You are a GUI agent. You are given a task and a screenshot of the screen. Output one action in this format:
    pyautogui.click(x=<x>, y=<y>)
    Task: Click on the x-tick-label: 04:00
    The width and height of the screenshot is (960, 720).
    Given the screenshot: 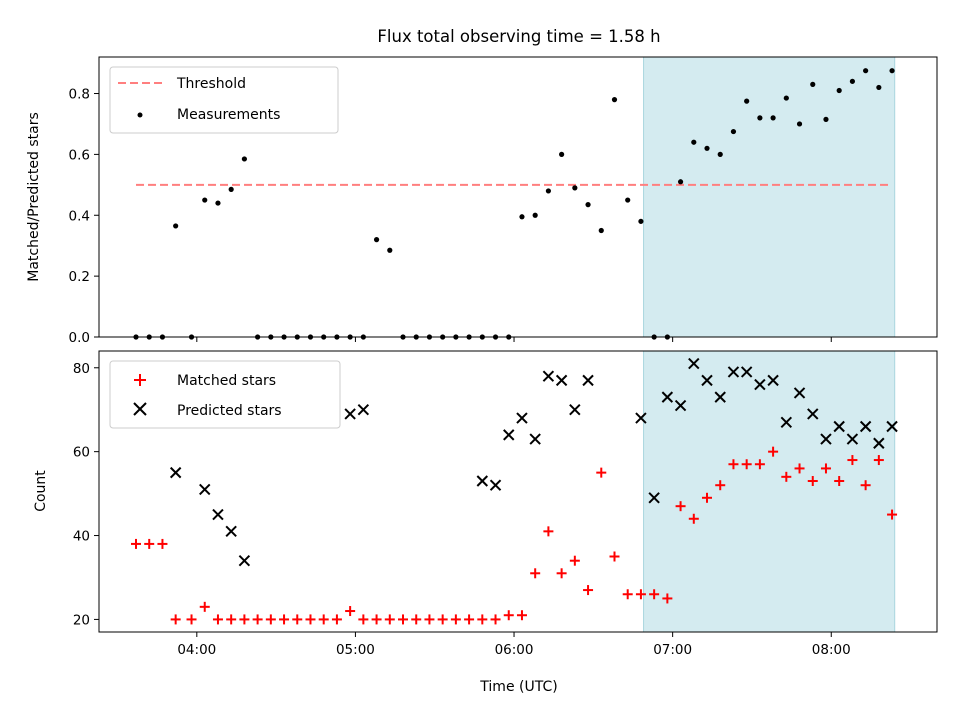 What is the action you would take?
    pyautogui.click(x=196, y=650)
    